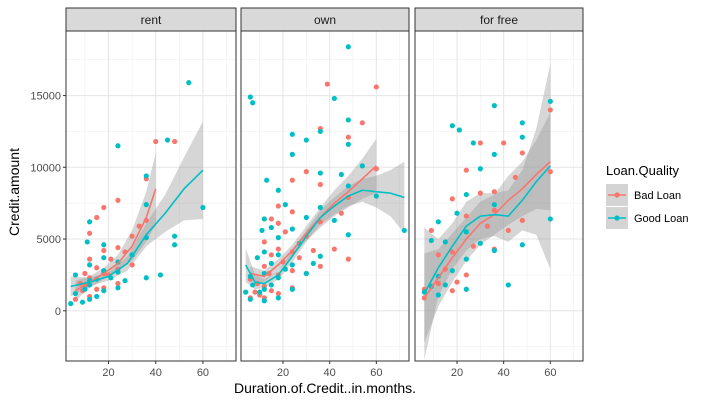 This screenshot has height=401, width=708. Describe the element at coordinates (58, 312) in the screenshot. I see `y-tick-label: 0` at that location.